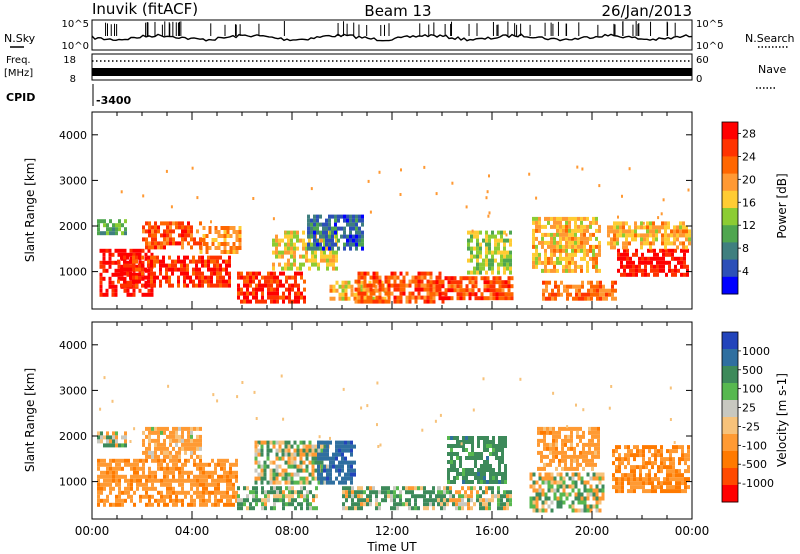 The width and height of the screenshot is (800, 554). What do you see at coordinates (20, 97) in the screenshot?
I see `cpid-label: CPID` at bounding box center [20, 97].